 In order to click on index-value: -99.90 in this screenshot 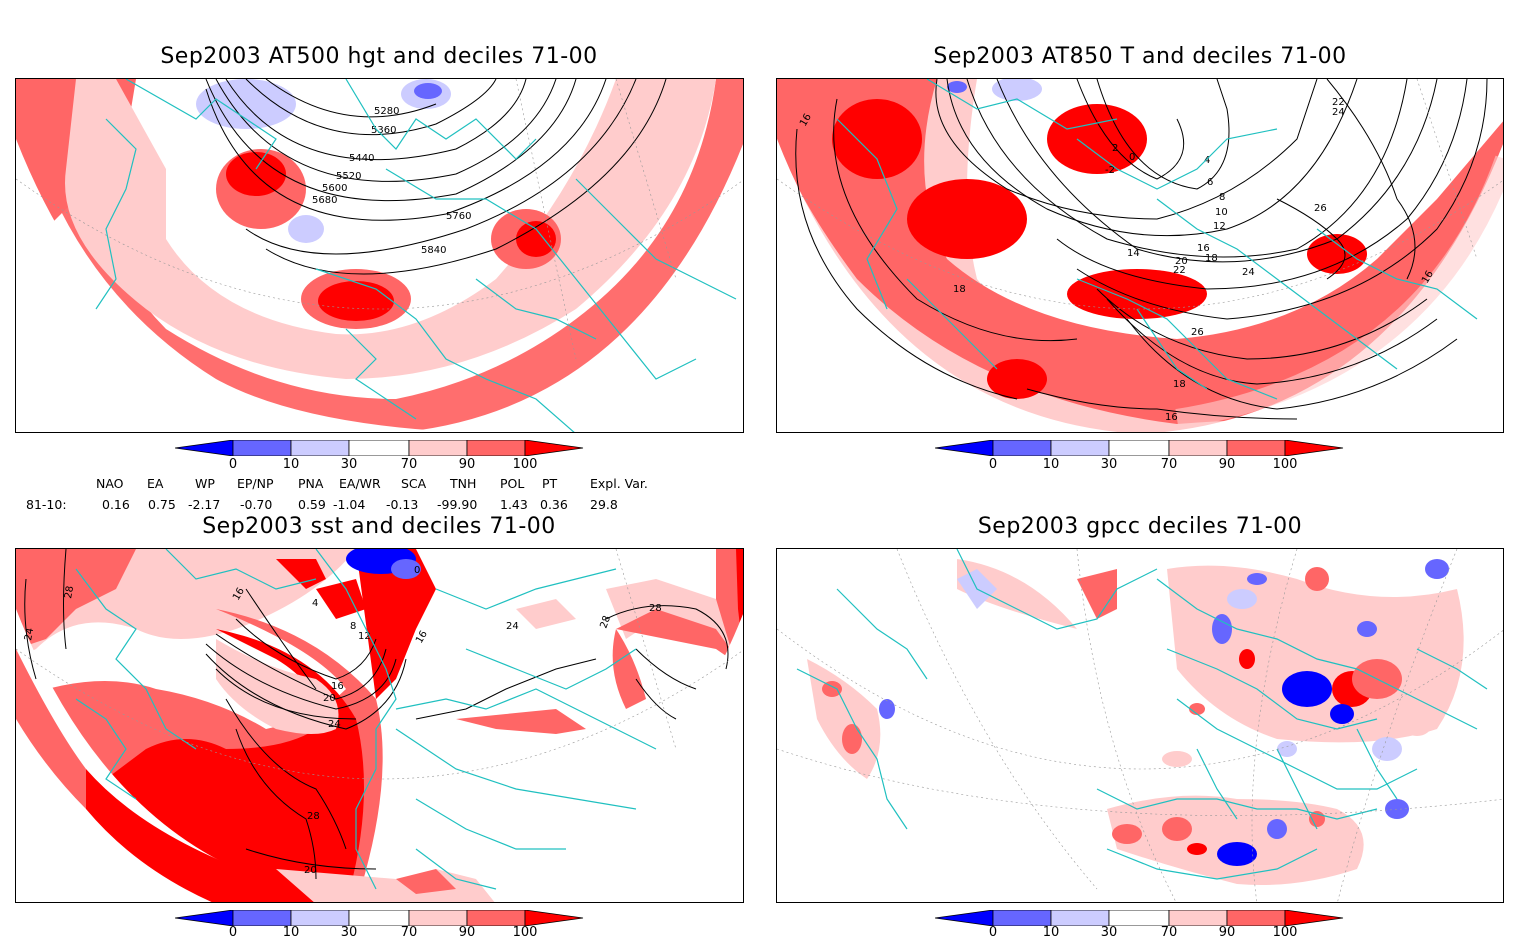, I will do `click(457, 504)`.